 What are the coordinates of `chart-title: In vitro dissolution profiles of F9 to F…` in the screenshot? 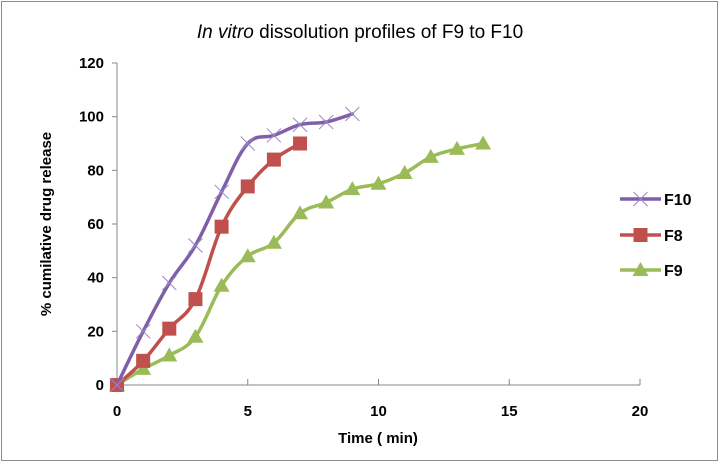 It's located at (360, 32).